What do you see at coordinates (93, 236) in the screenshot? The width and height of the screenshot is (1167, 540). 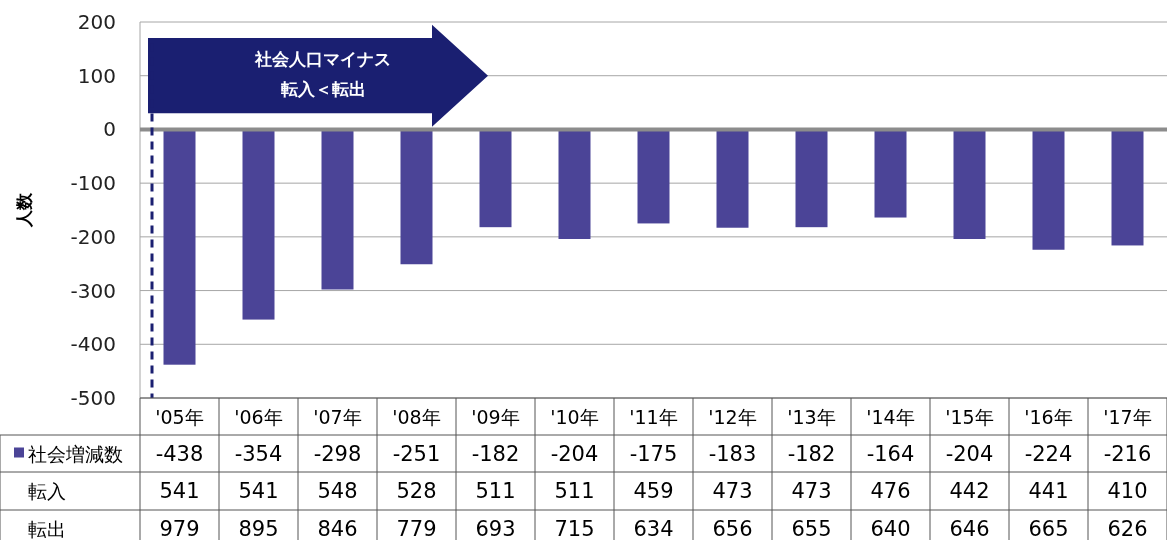 I see `y-tick-label: -200` at bounding box center [93, 236].